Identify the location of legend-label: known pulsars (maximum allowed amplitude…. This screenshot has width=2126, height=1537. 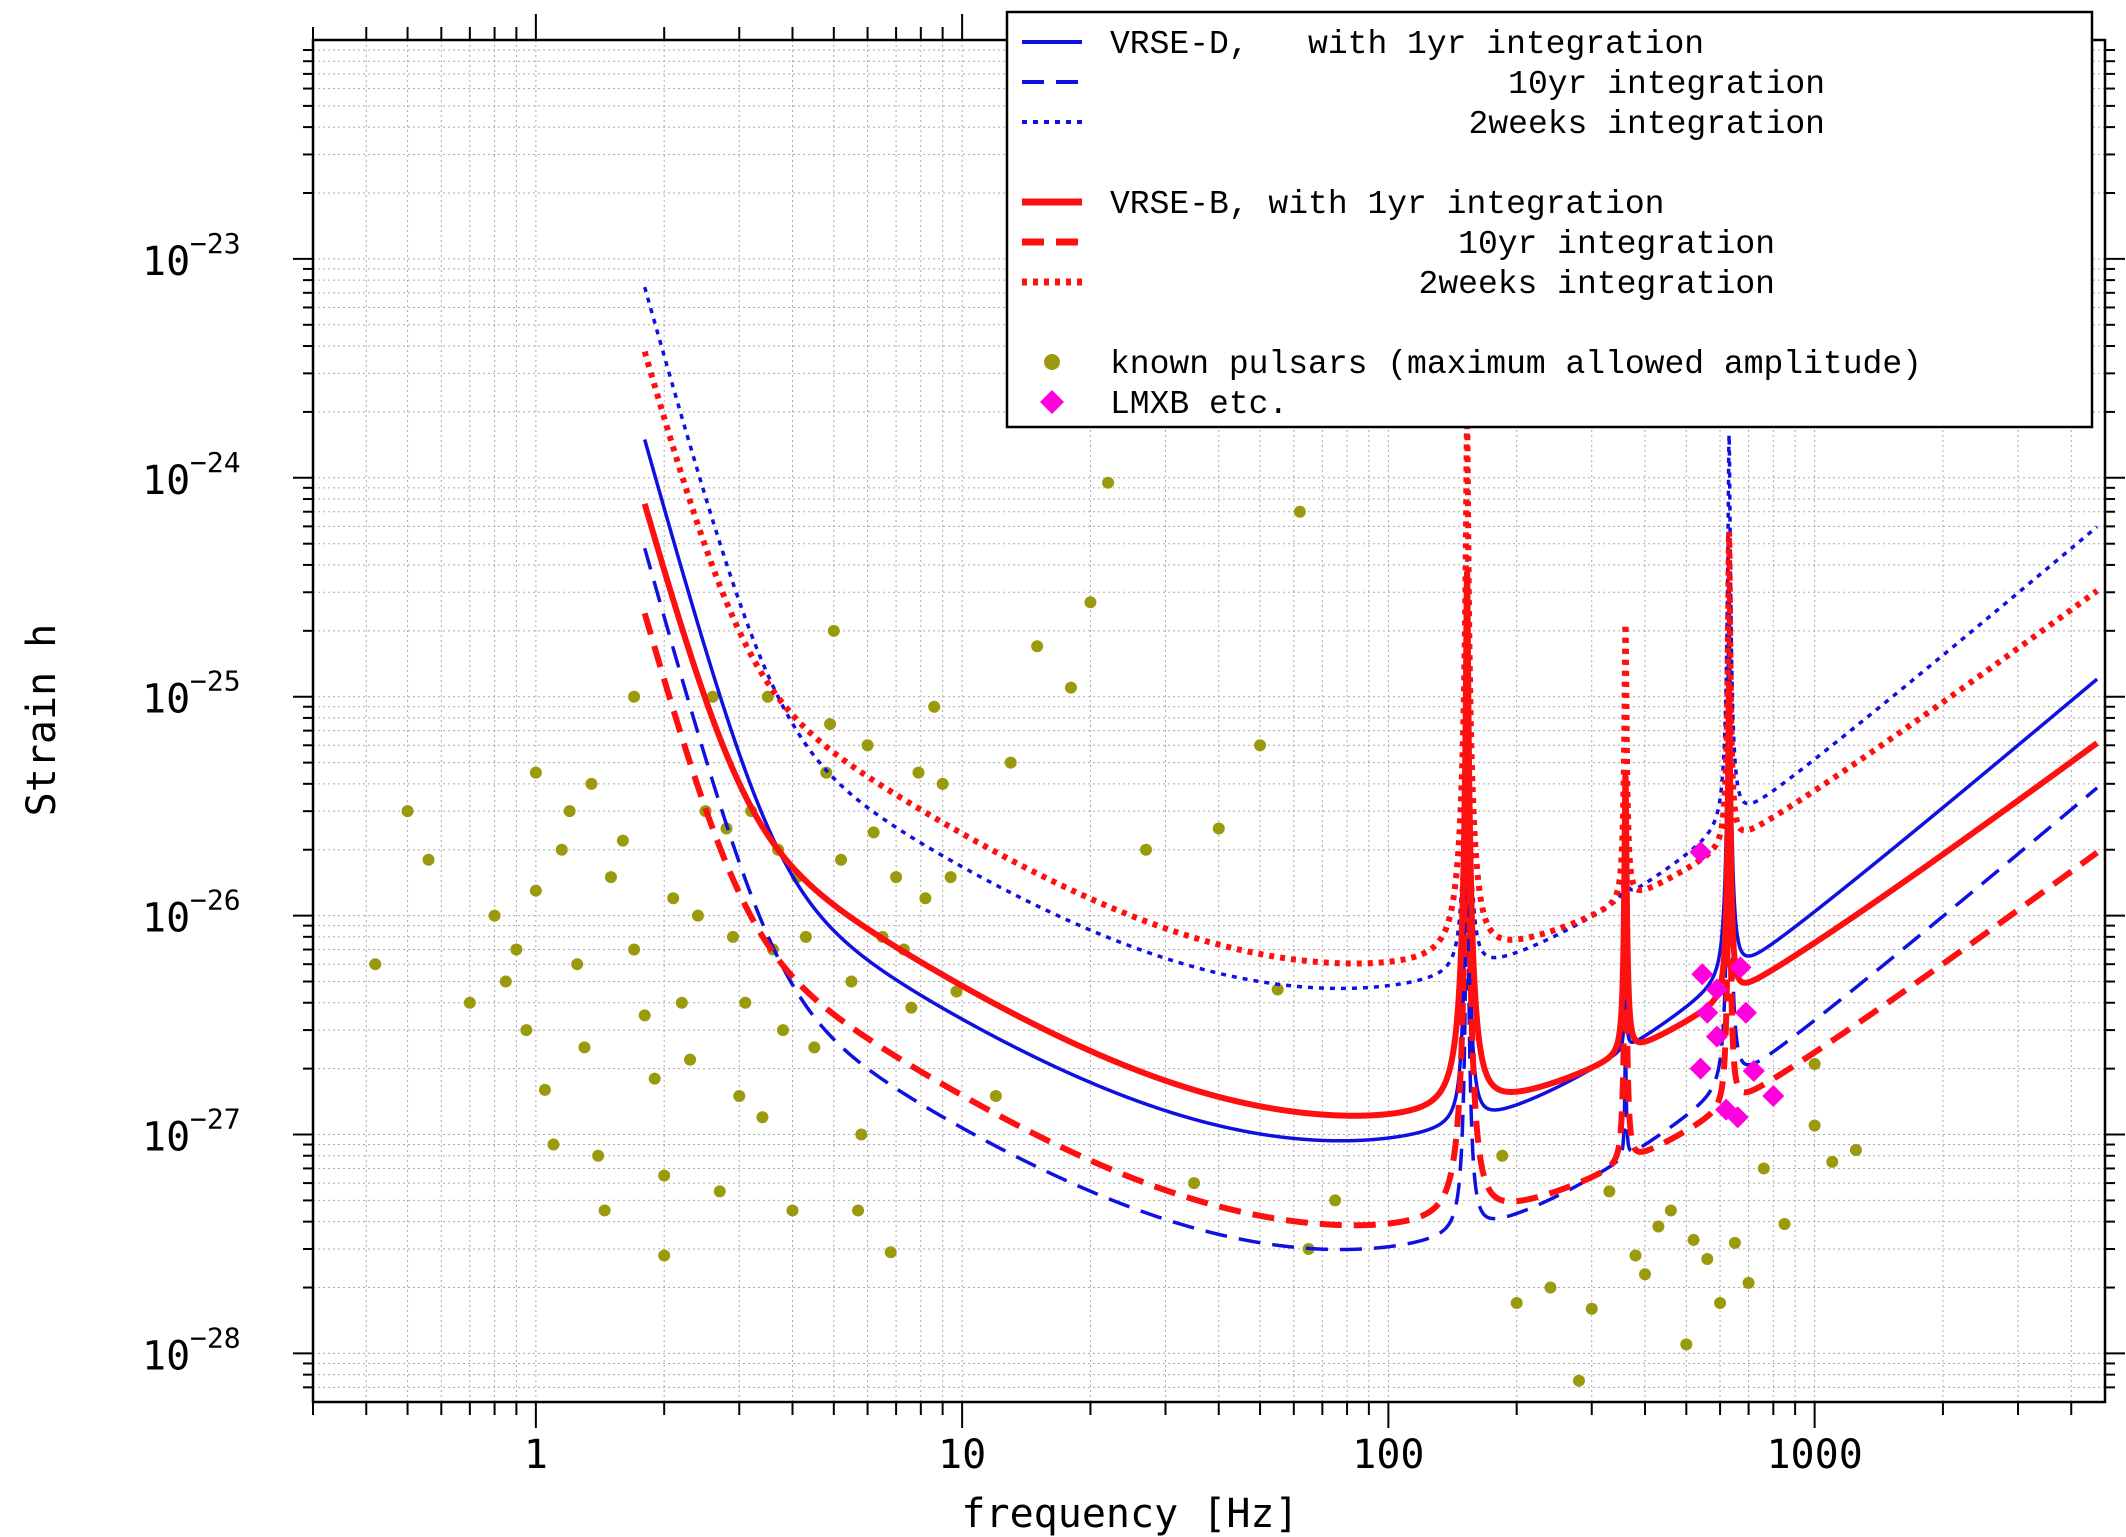
(1516, 364).